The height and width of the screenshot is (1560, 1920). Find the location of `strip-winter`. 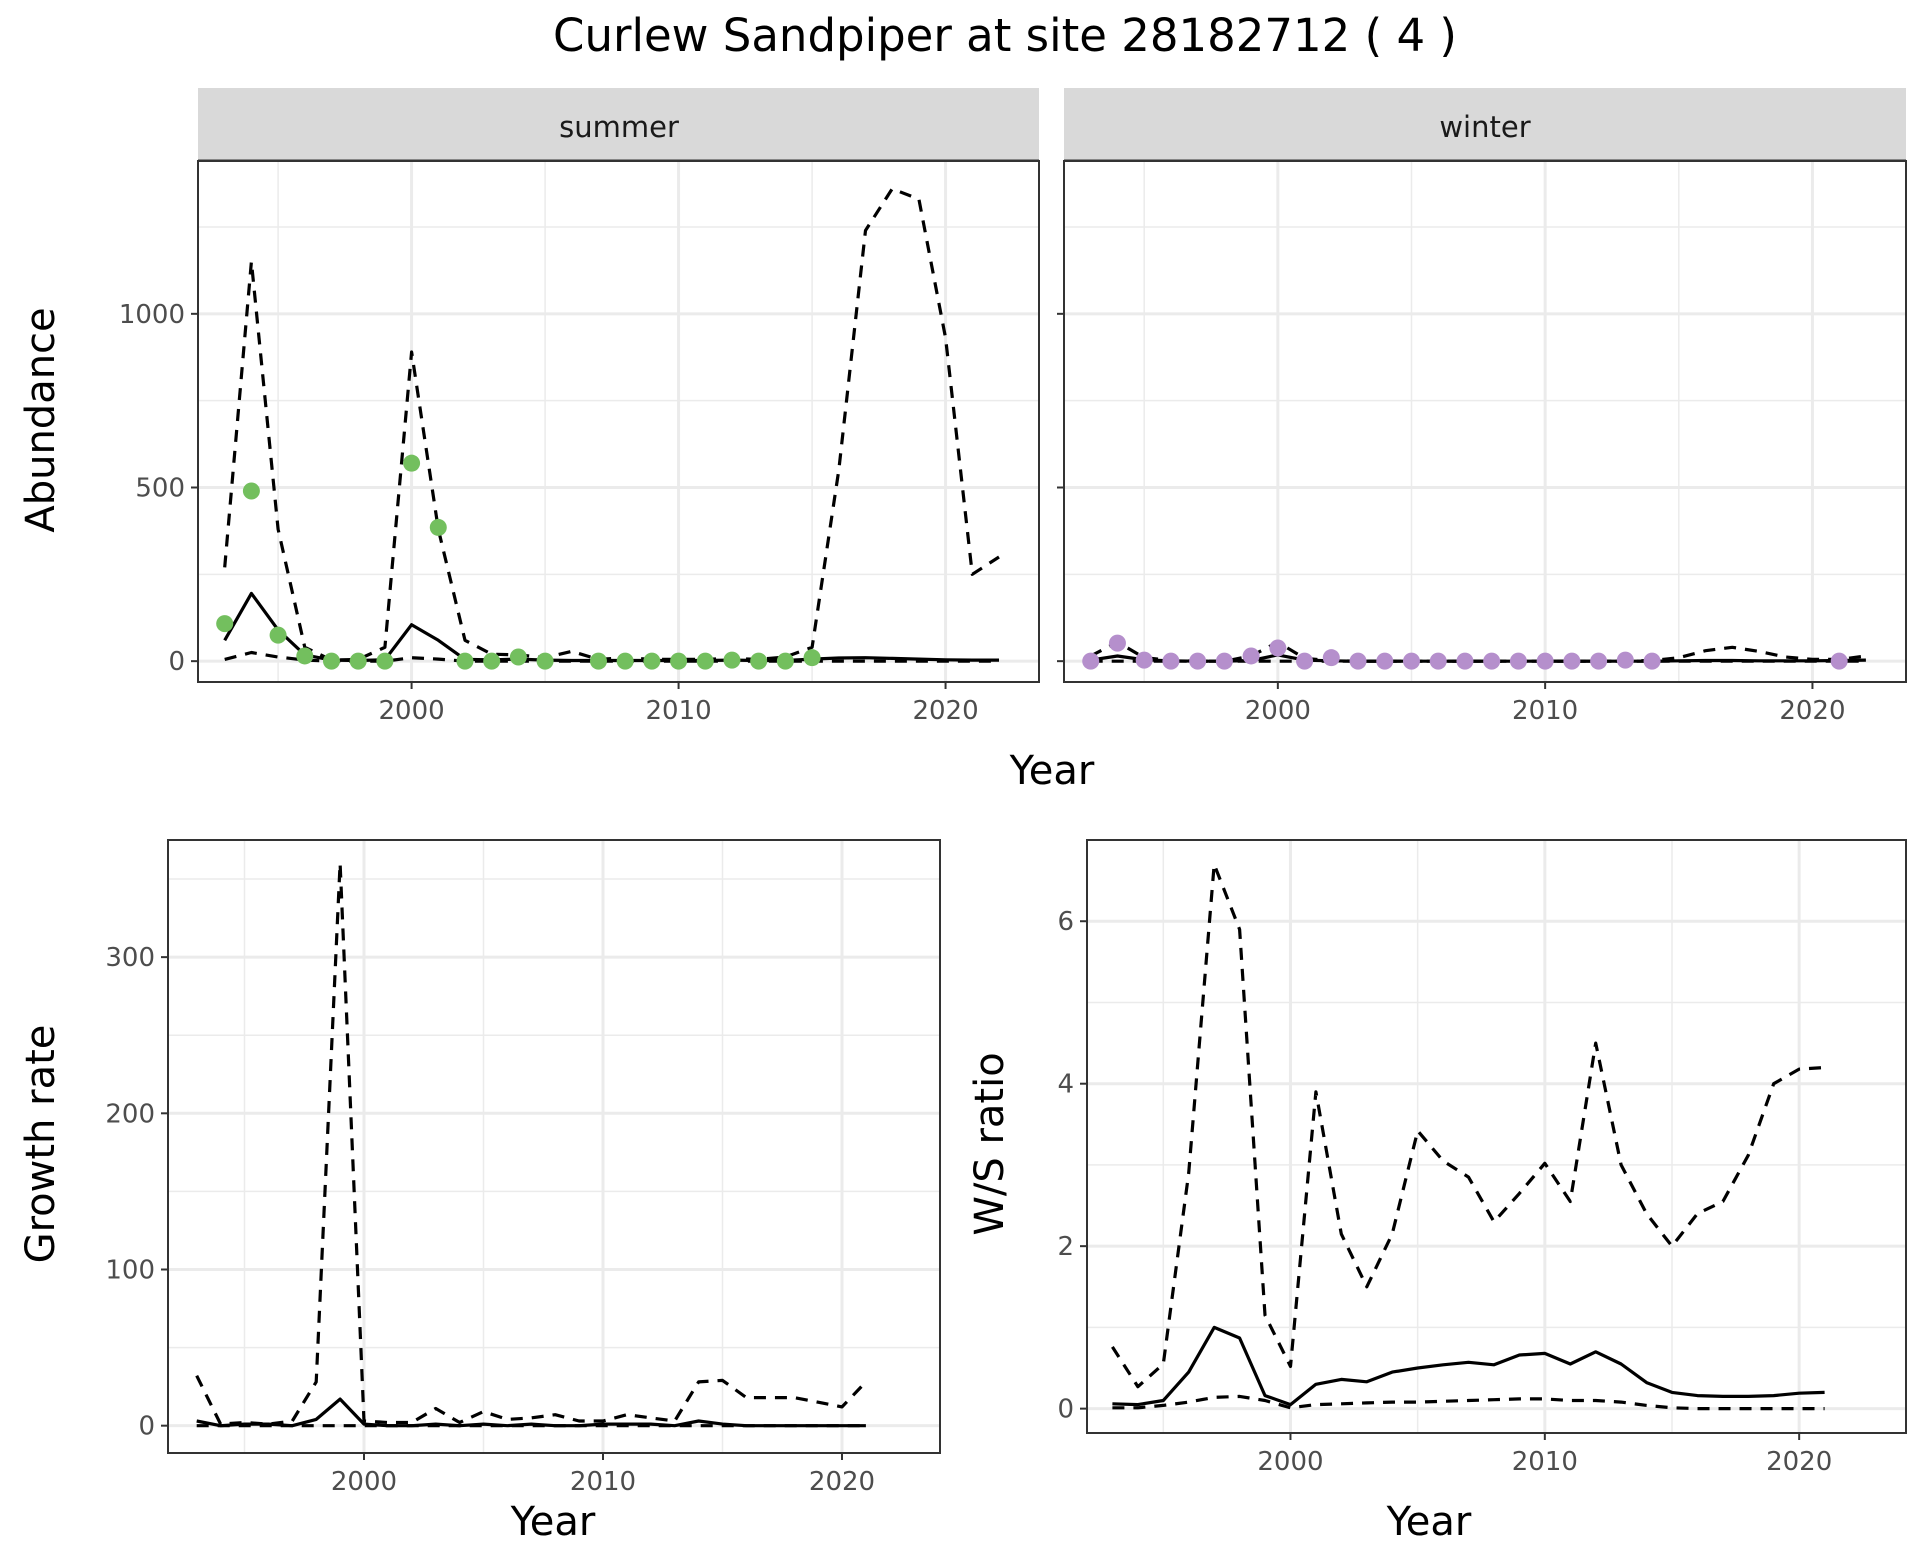

strip-winter is located at coordinates (1485, 124).